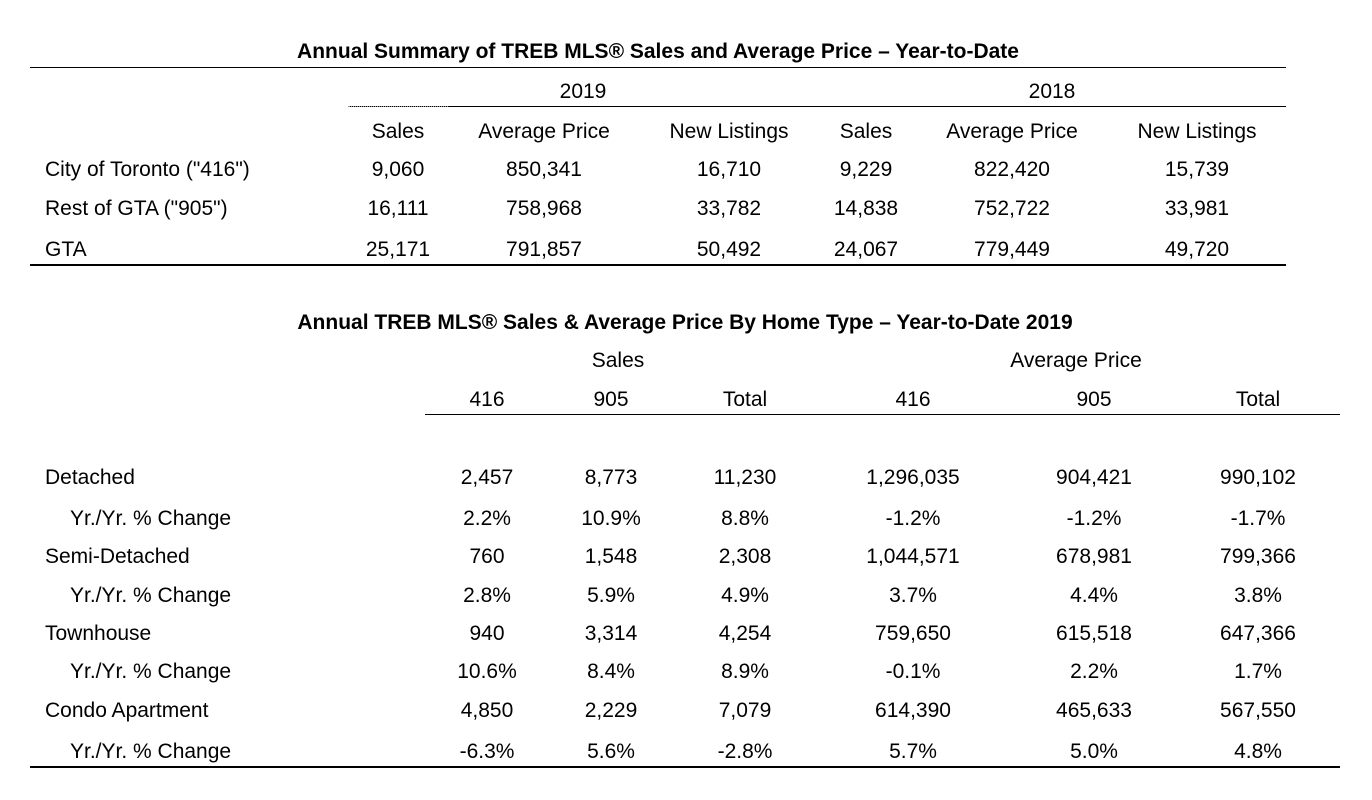 This screenshot has height=800, width=1372. Describe the element at coordinates (1197, 208) in the screenshot. I see `table1-cell: 33,981` at that location.